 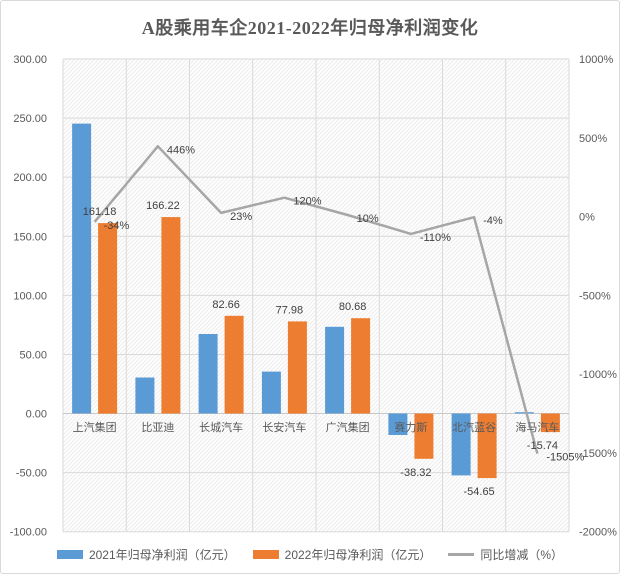 What do you see at coordinates (162, 554) in the screenshot?
I see `legend-label-2021: 2021年归母净利润（亿元）` at bounding box center [162, 554].